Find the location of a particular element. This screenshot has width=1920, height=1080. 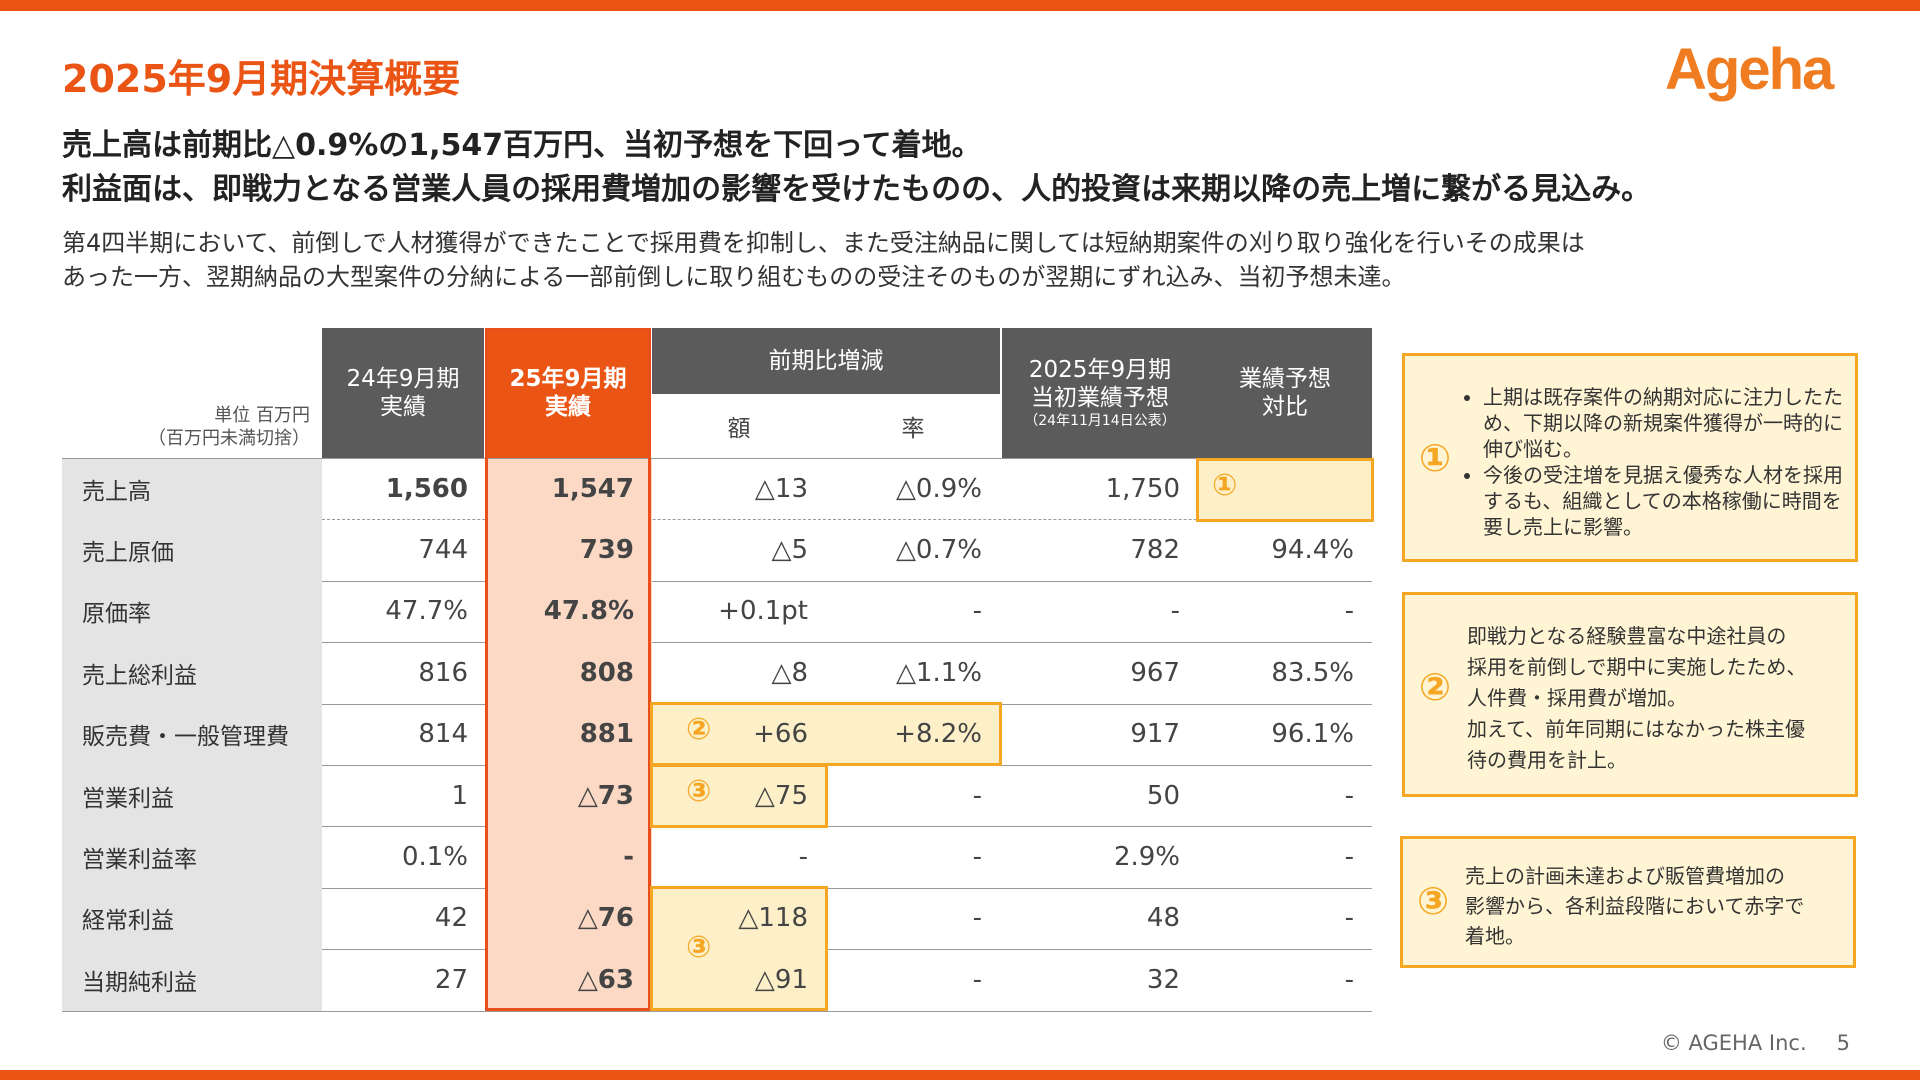

note-2-line-2: 採用を前倒しで期中に実施したため、 is located at coordinates (1637, 667).